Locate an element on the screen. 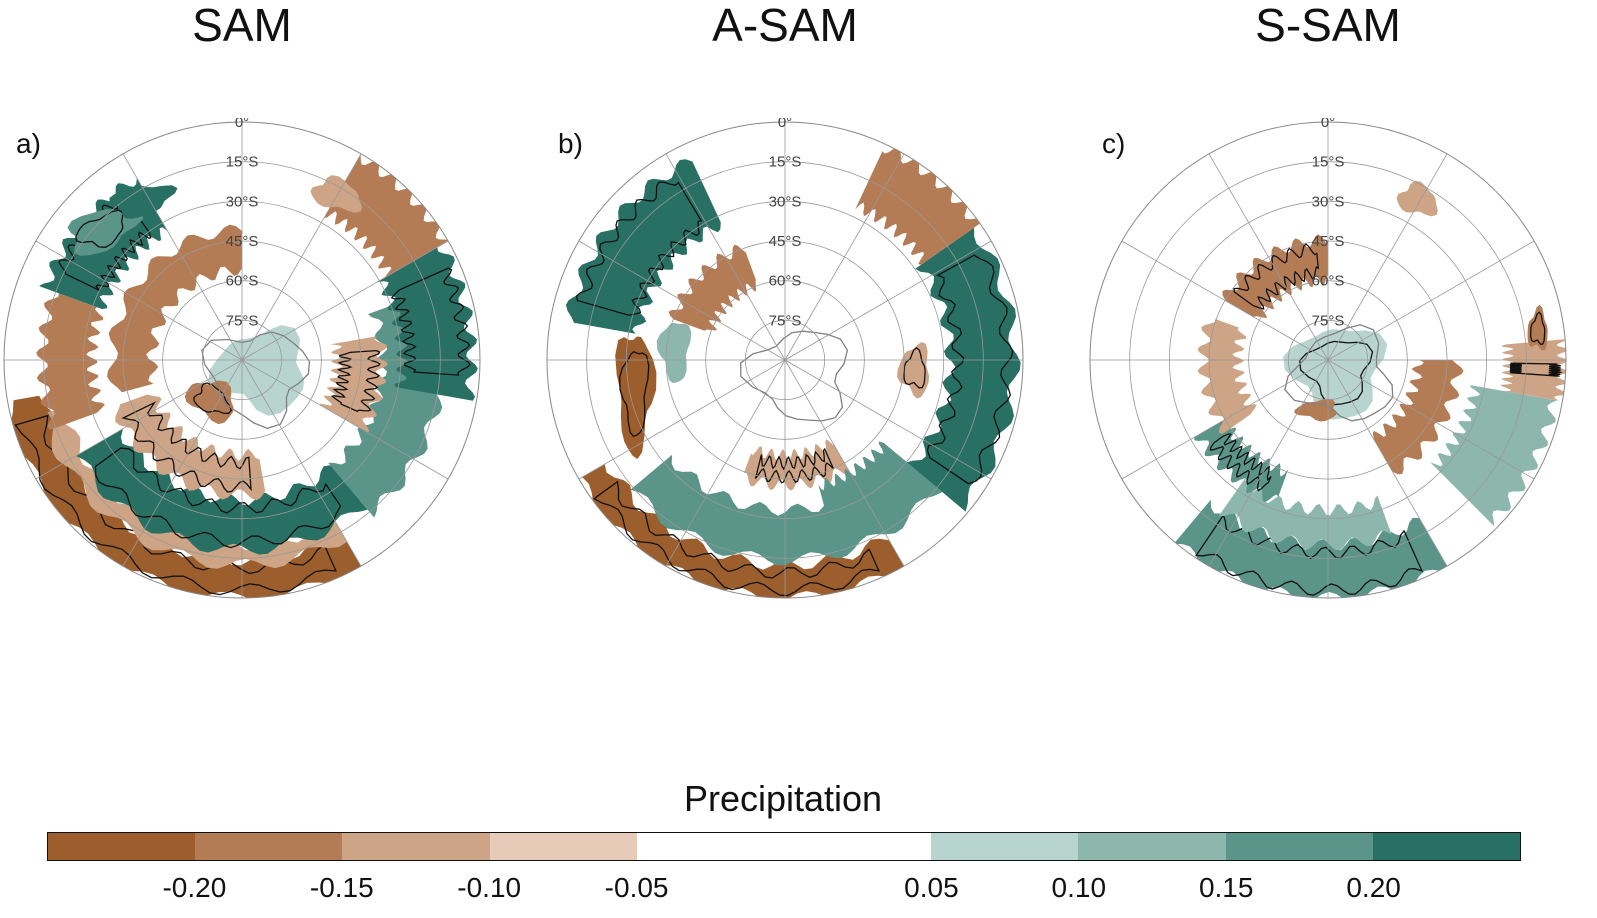 Image resolution: width=1597 pixels, height=918 pixels. colorbar-tick-label: -0.05 is located at coordinates (636, 887).